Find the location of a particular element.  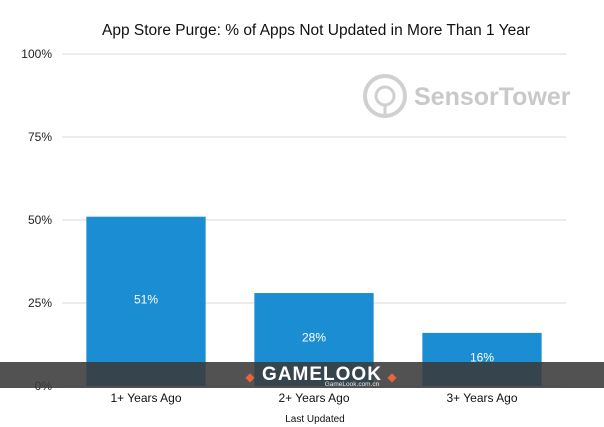

sensortower-logo-inner is located at coordinates (385, 96).